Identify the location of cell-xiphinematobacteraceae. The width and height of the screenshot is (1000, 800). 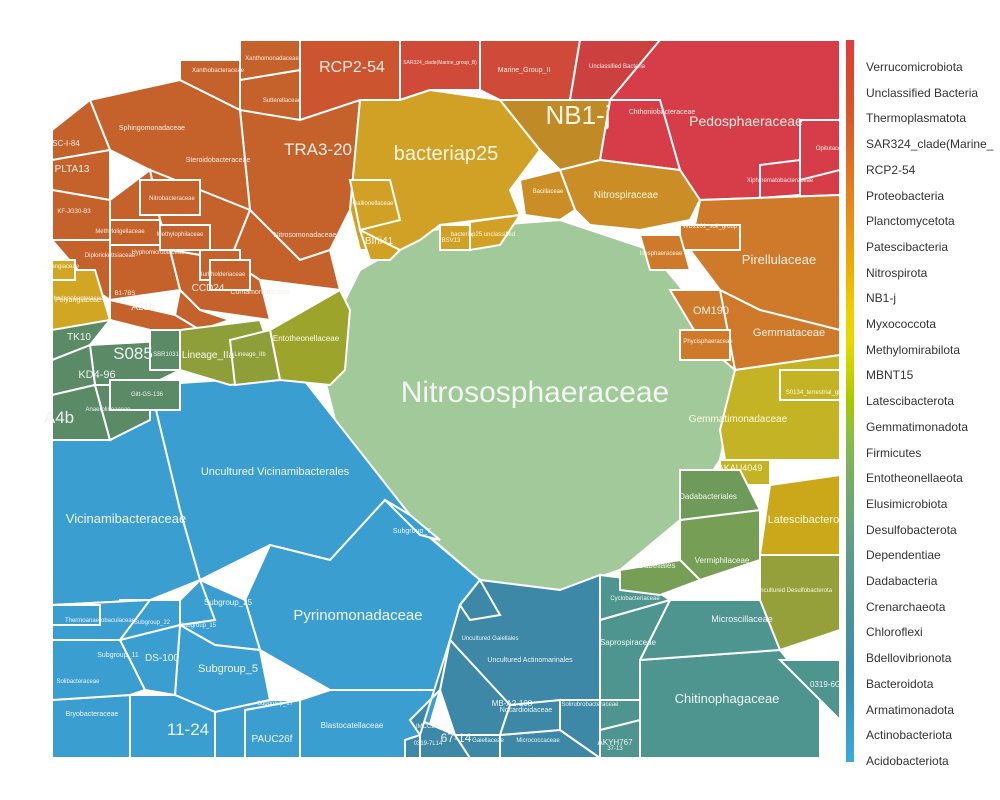
(780, 179).